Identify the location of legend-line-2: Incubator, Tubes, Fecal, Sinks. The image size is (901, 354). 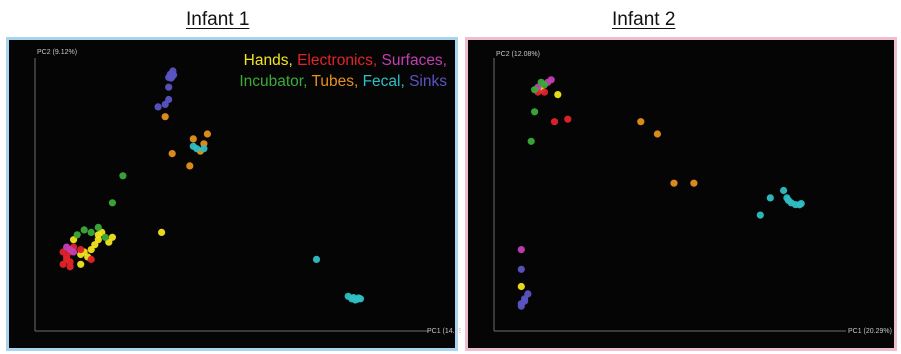
(343, 81).